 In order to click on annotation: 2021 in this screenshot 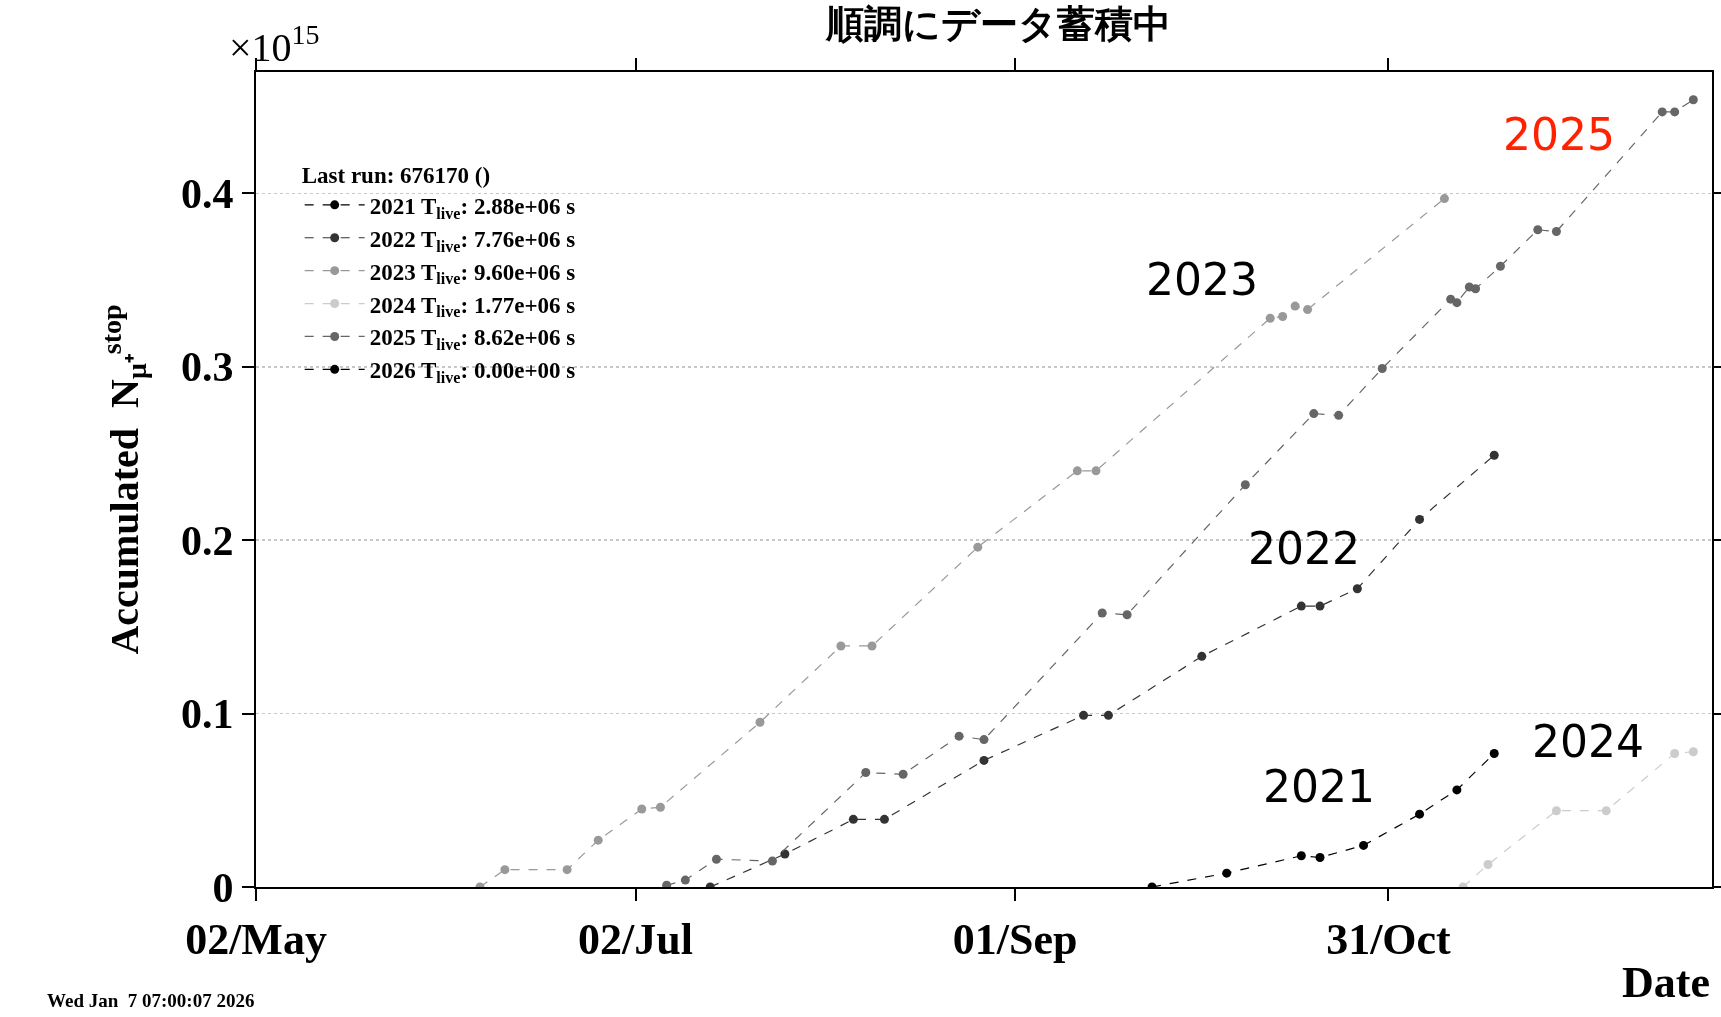, I will do `click(1319, 786)`.